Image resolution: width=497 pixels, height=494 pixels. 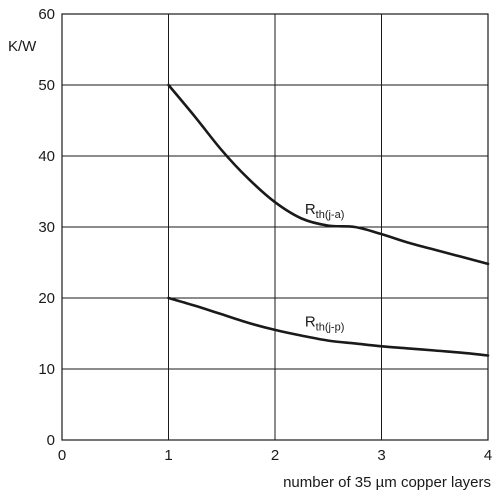 What do you see at coordinates (488, 455) in the screenshot?
I see `x-tick-label: 4` at bounding box center [488, 455].